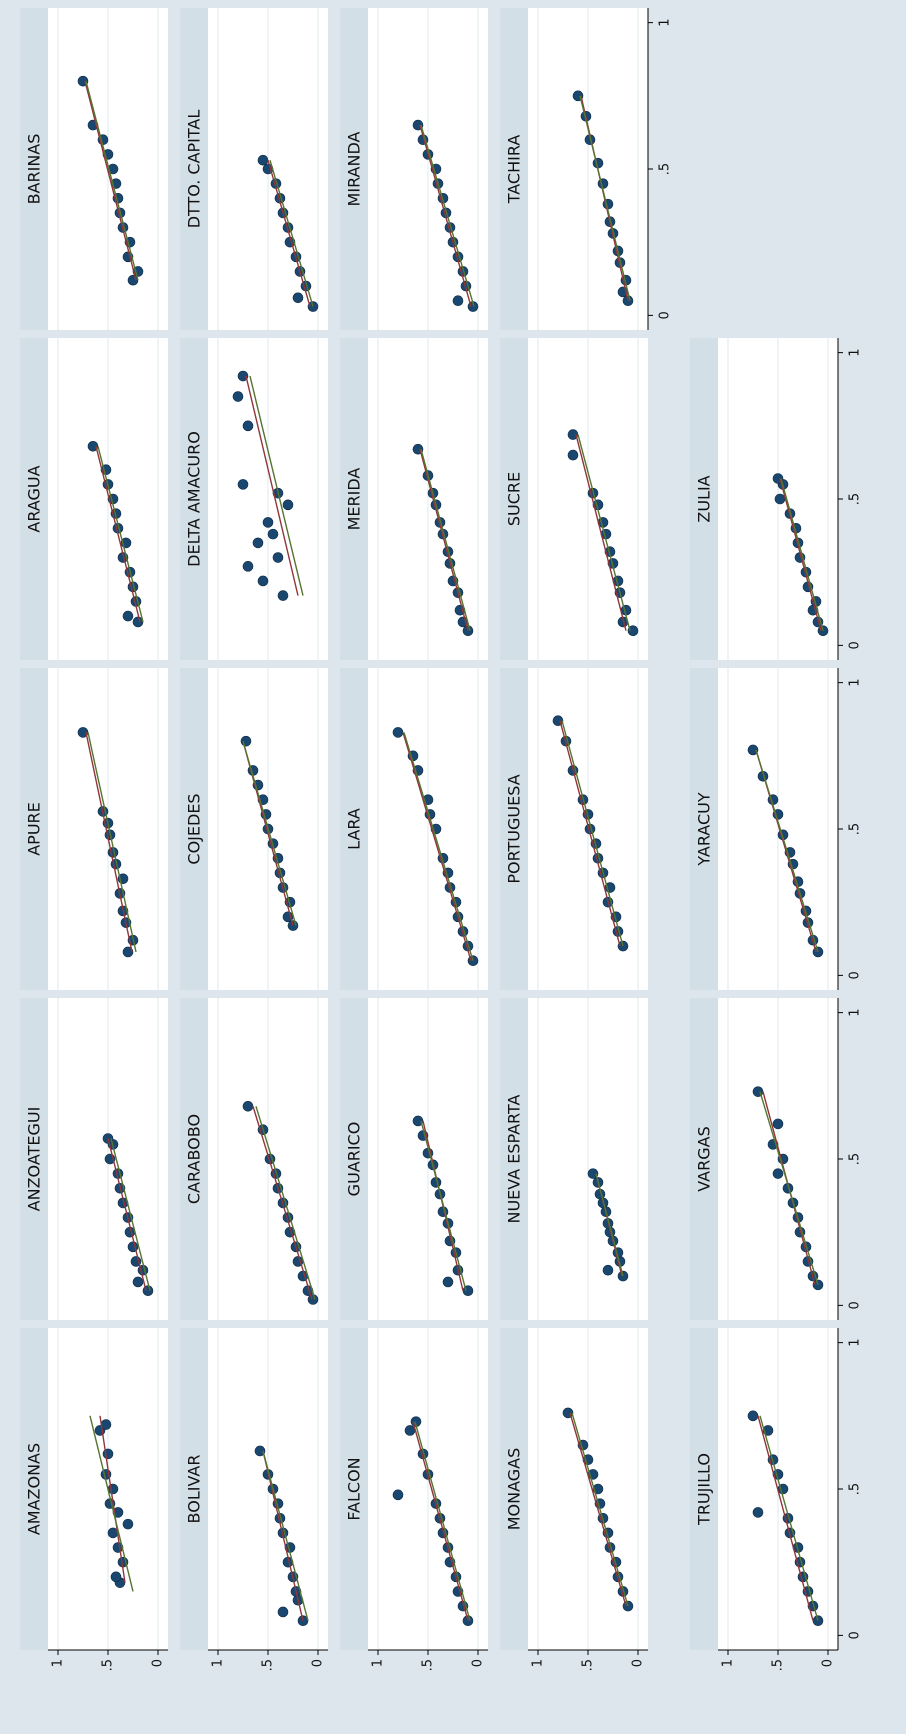 The width and height of the screenshot is (906, 1734). Describe the element at coordinates (514, 499) in the screenshot. I see `panel-title: SUCRE` at that location.